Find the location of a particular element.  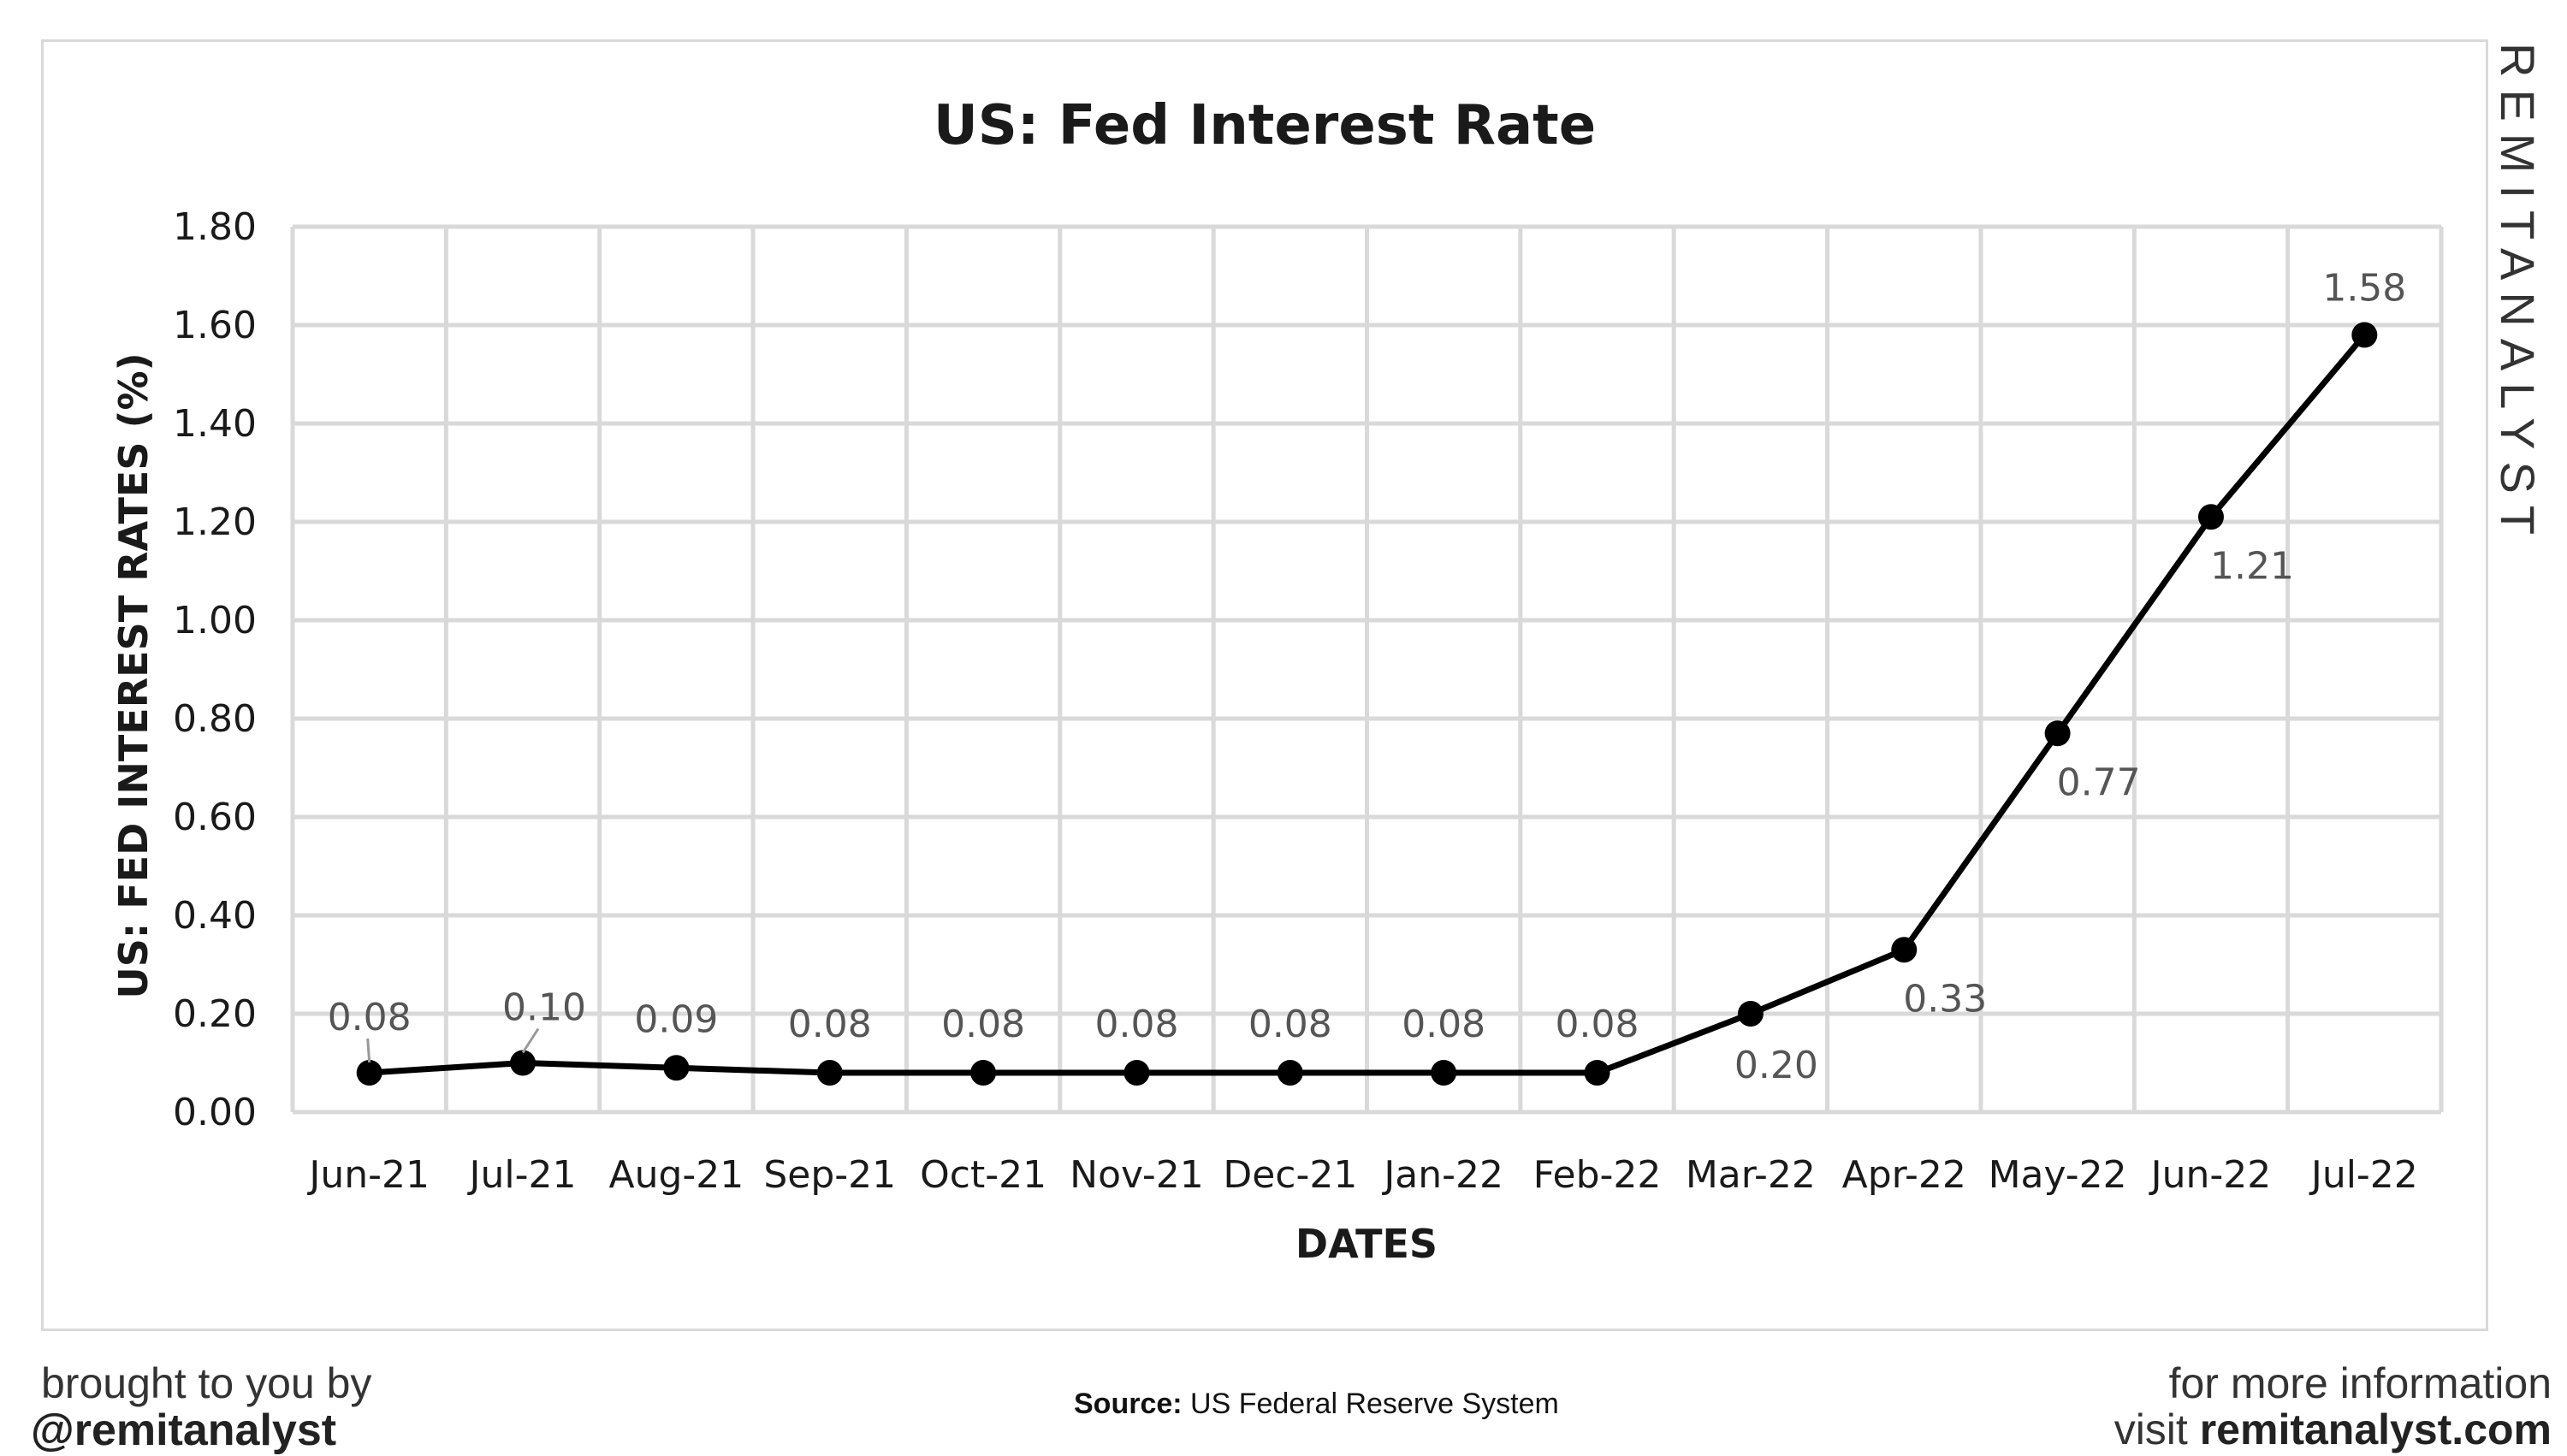

y-tick-label: 1.80 is located at coordinates (215, 227).